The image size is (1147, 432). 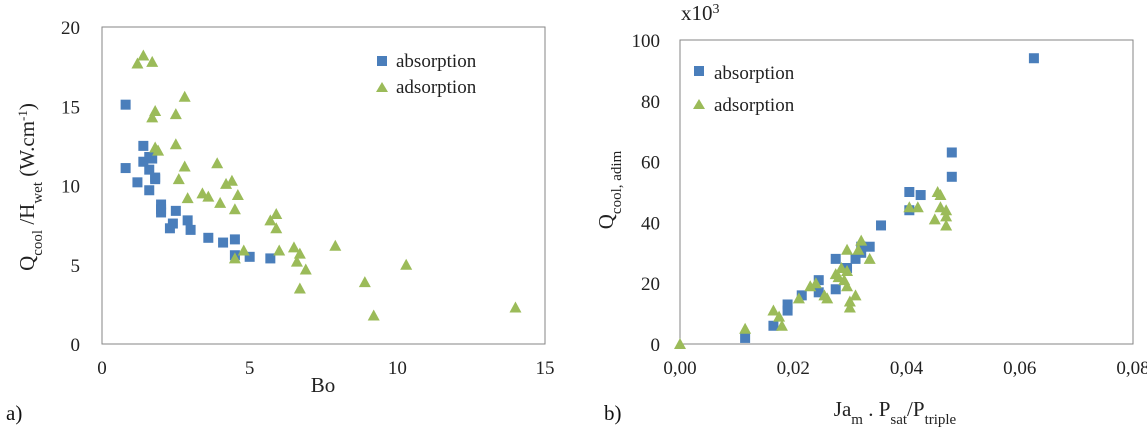 I want to click on y-tick-label: 80, so click(x=650, y=102).